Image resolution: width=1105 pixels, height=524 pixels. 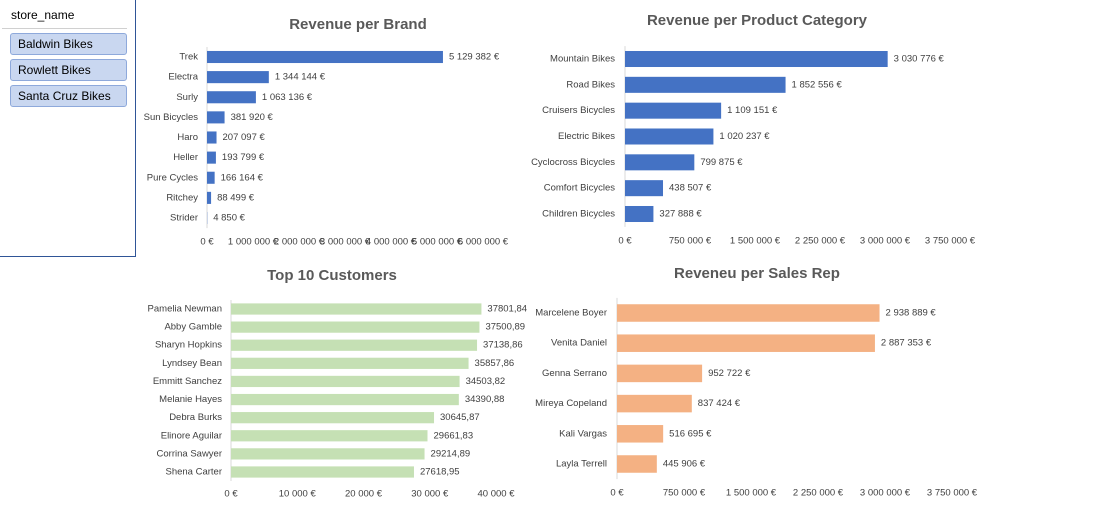 I want to click on slicer-title: store_name, so click(x=64, y=14).